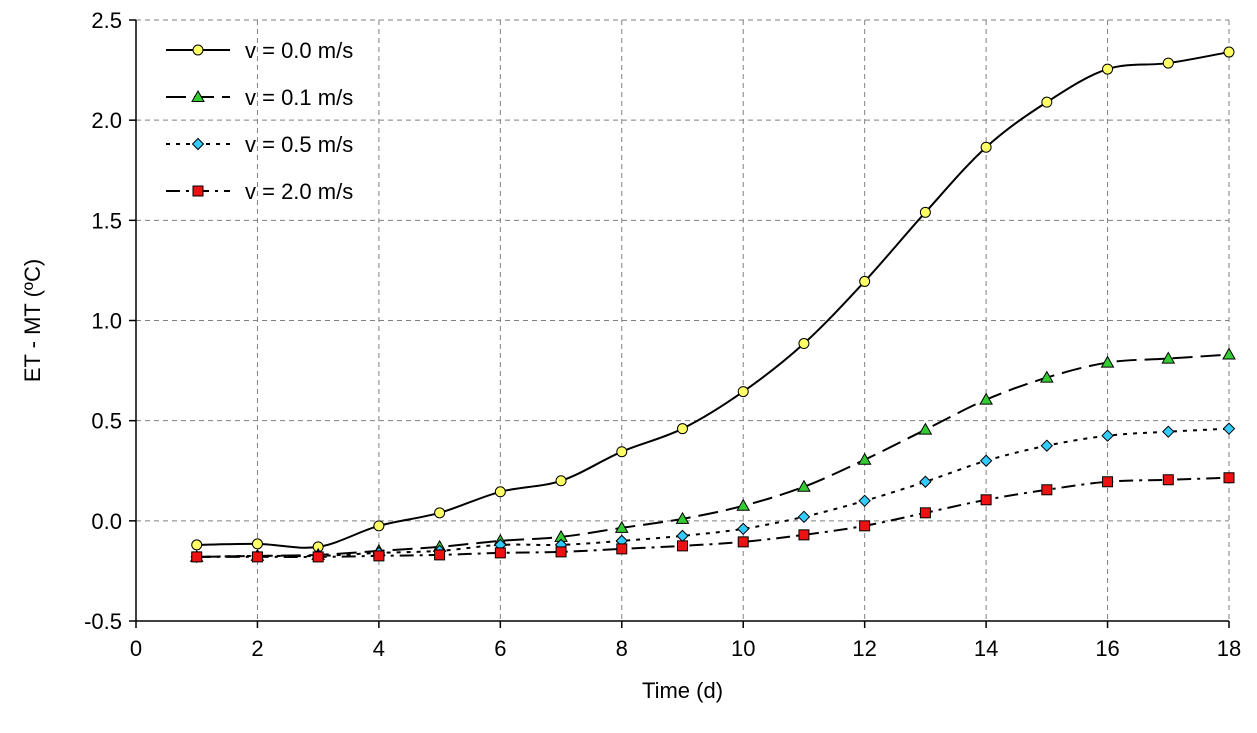 This screenshot has width=1257, height=733. I want to click on x-tick-label: 6, so click(500, 648).